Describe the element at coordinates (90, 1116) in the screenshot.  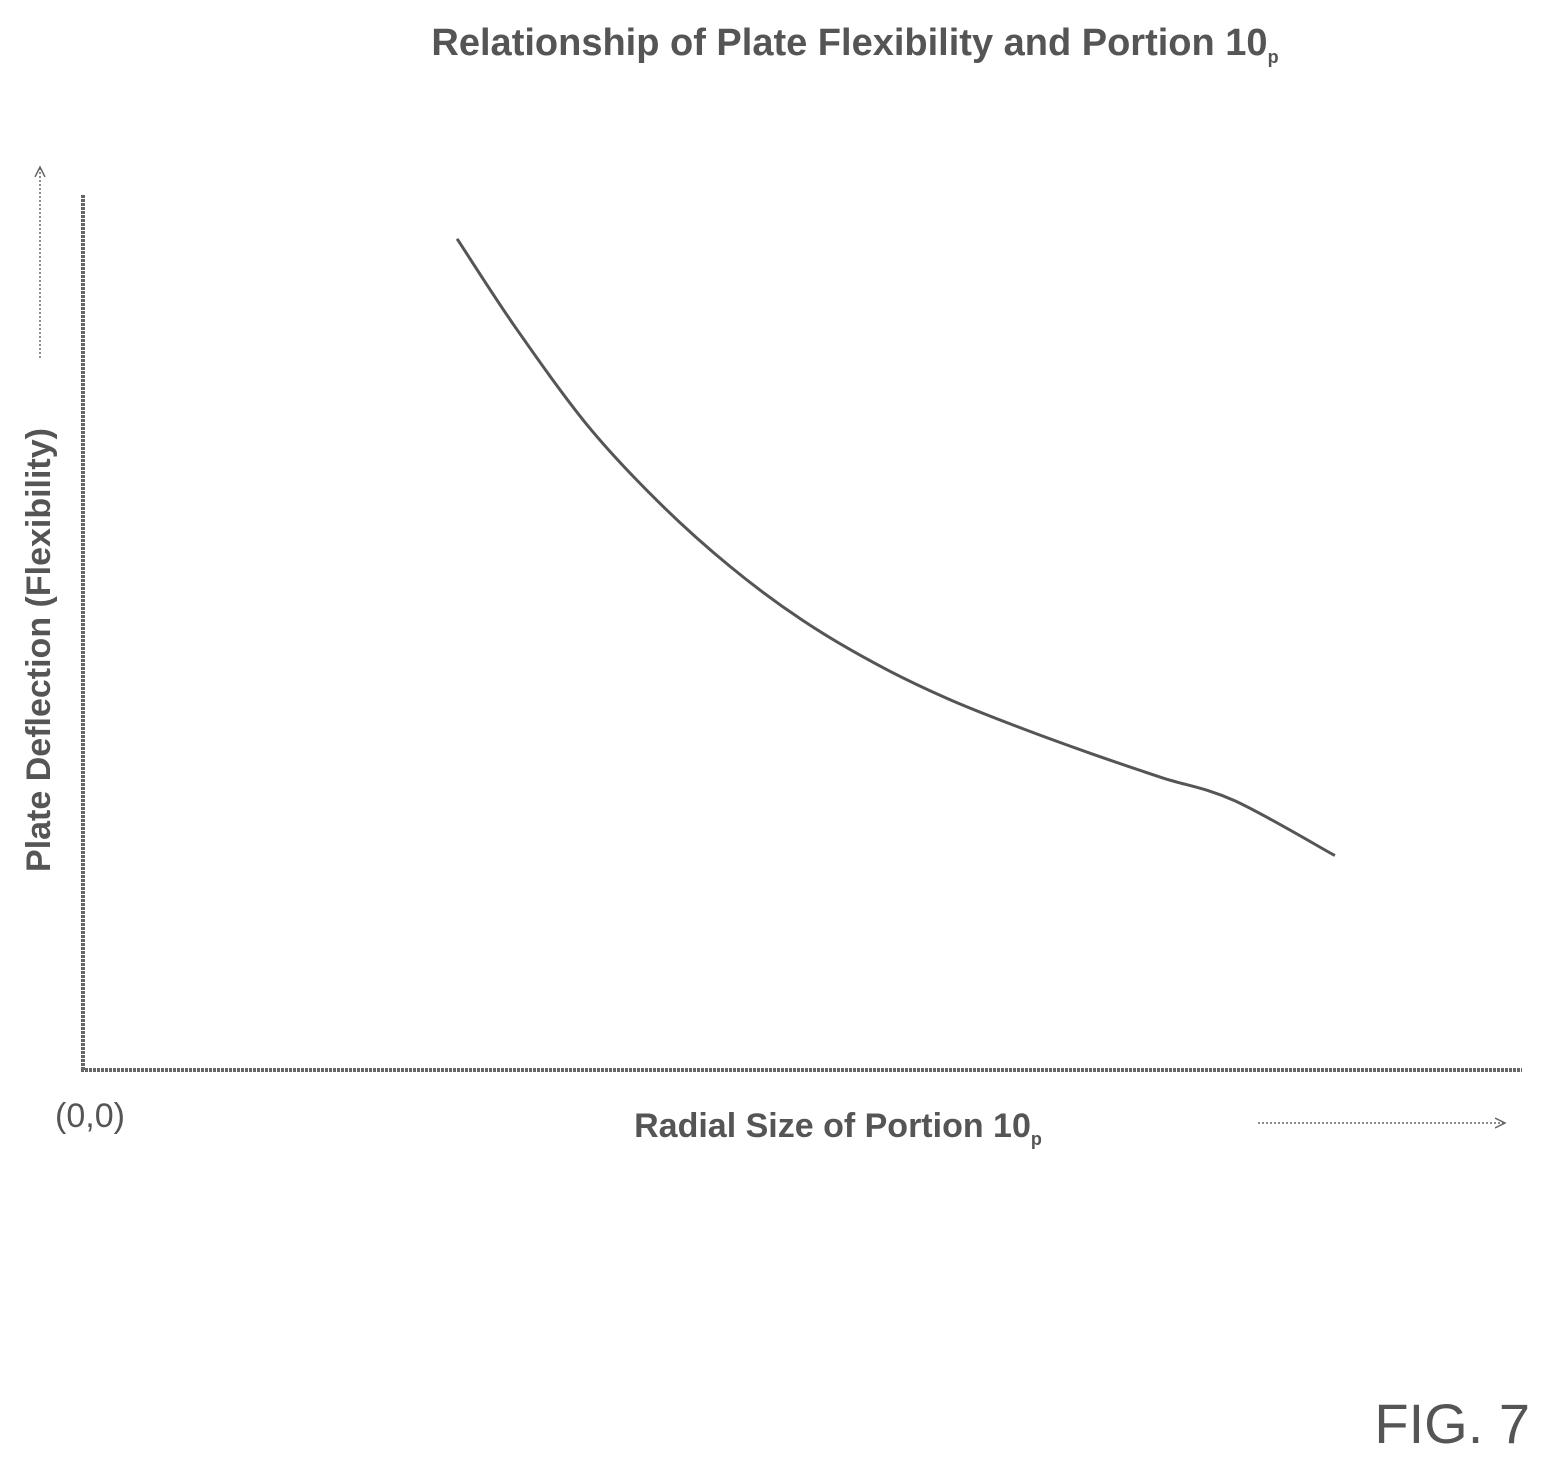
I see `origin-label: (0,0)` at that location.